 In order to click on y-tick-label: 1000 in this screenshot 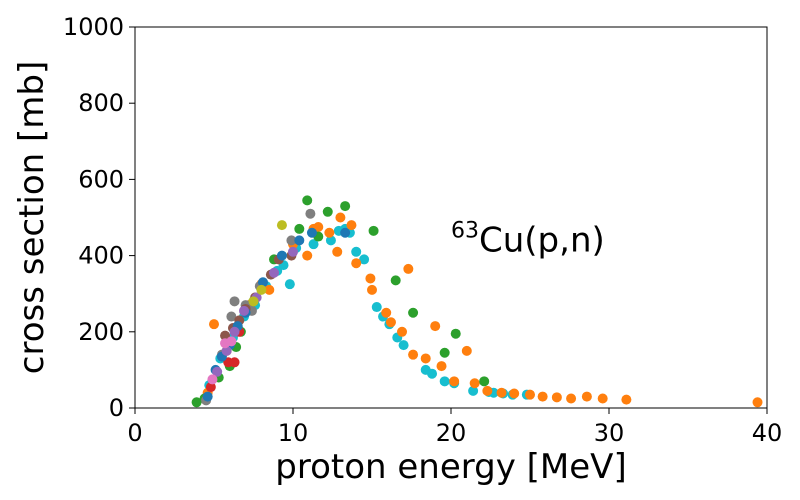, I will do `click(93, 27)`.